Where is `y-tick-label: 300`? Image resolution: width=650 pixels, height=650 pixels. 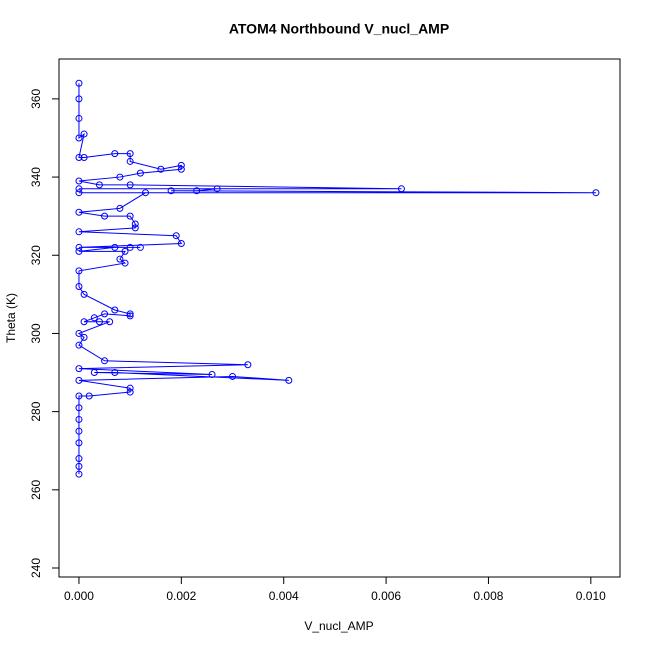
y-tick-label: 300 is located at coordinates (36, 333).